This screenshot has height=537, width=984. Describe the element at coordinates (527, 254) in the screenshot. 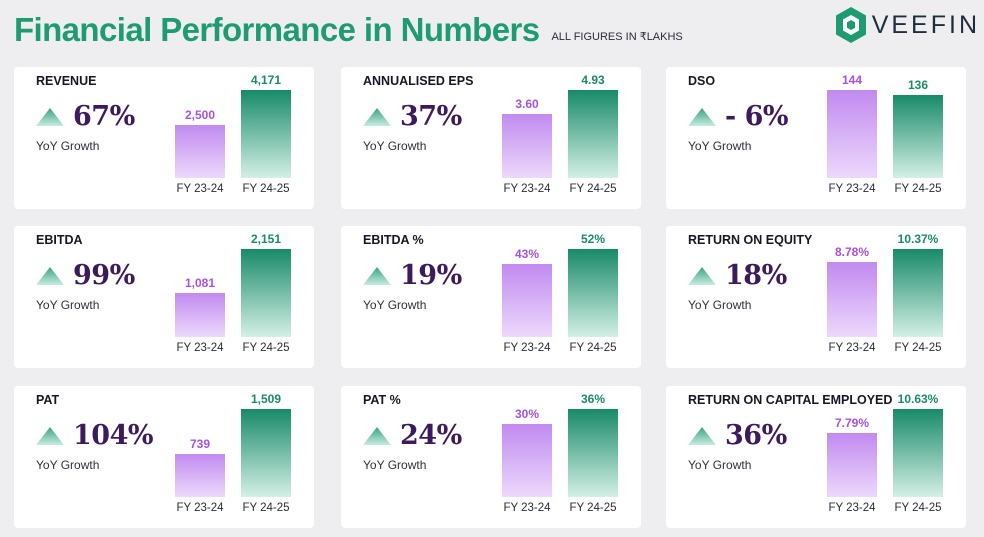

I see `bar-value-label: 43%` at that location.